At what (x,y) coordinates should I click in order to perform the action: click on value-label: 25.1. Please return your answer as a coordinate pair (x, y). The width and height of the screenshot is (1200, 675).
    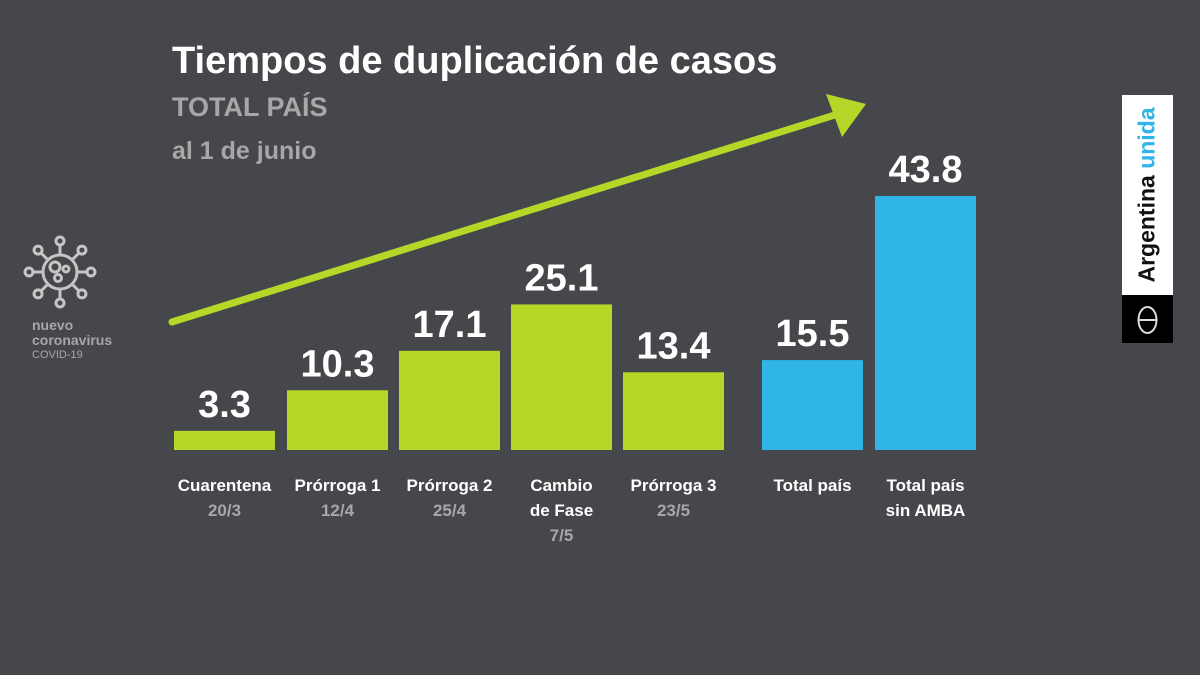
    Looking at the image, I should click on (562, 278).